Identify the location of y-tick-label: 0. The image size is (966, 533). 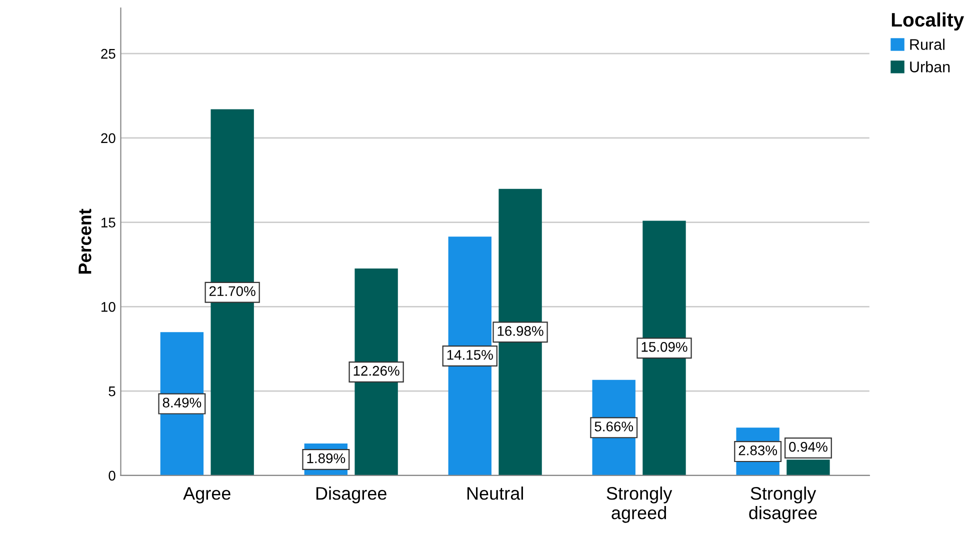
(112, 475).